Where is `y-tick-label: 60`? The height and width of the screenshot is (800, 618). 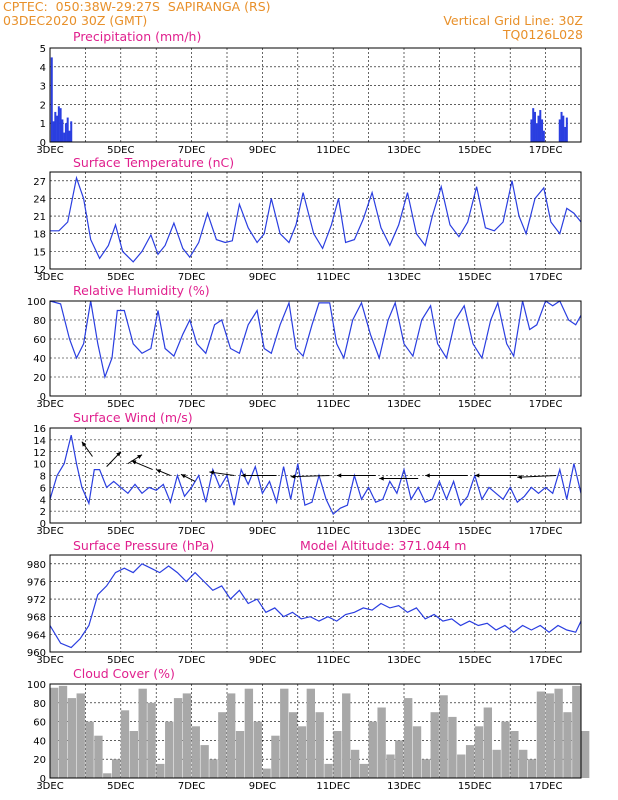 y-tick-label: 60 is located at coordinates (39, 723).